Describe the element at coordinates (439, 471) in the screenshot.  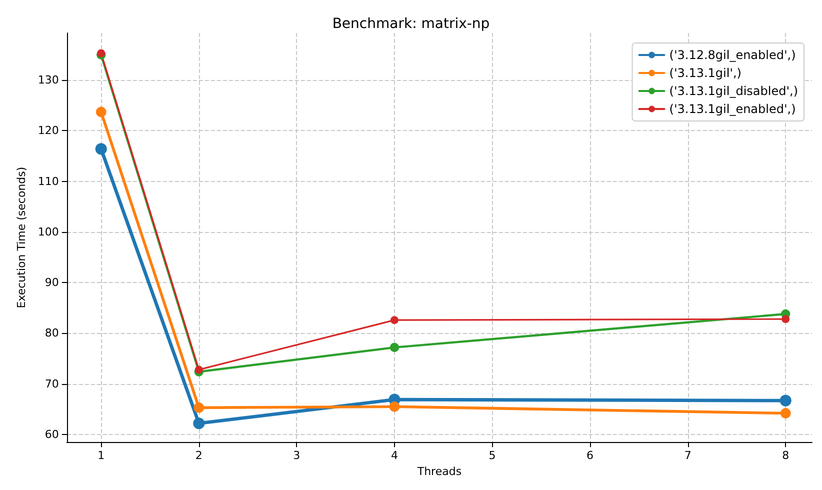
I see `x-axis-title: Threads` at that location.